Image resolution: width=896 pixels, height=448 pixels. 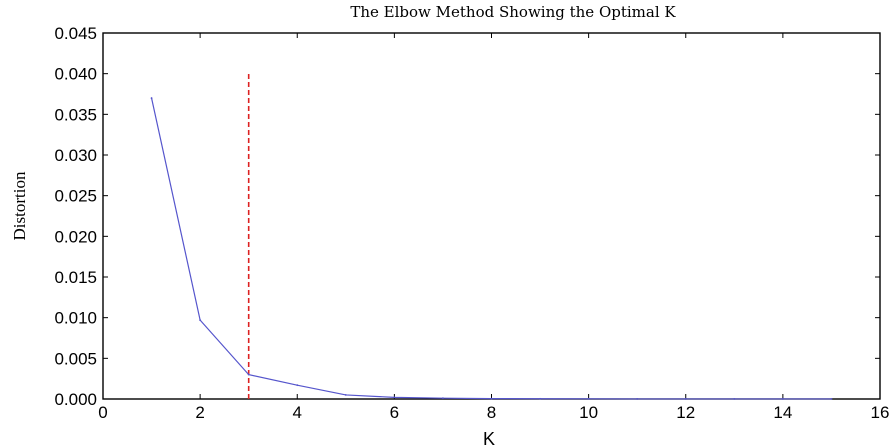 What do you see at coordinates (782, 412) in the screenshot?
I see `x-tick-label: 14` at bounding box center [782, 412].